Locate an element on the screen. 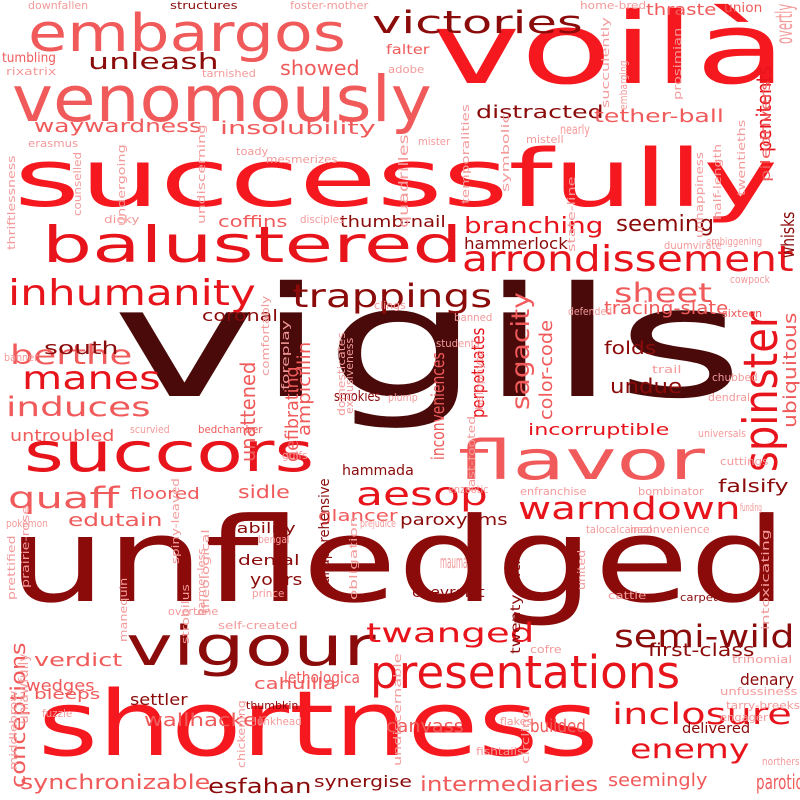 The height and width of the screenshot is (800, 800). word: succors is located at coordinates (169, 452).